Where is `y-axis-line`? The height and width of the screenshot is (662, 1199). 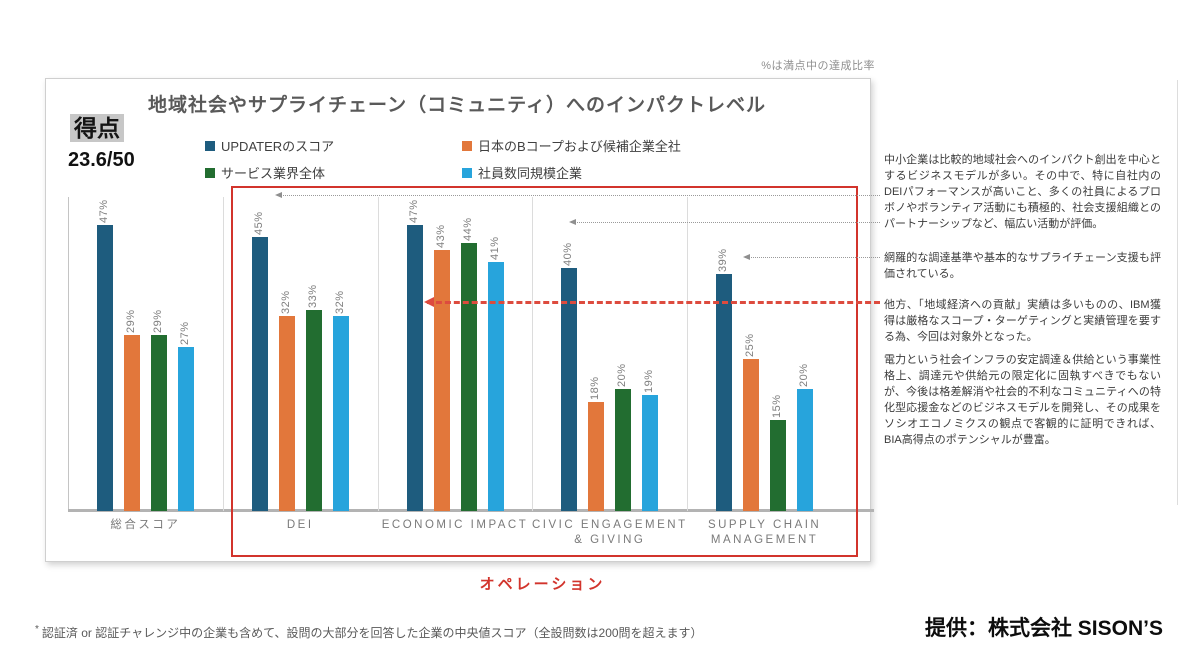
y-axis-line is located at coordinates (68, 354).